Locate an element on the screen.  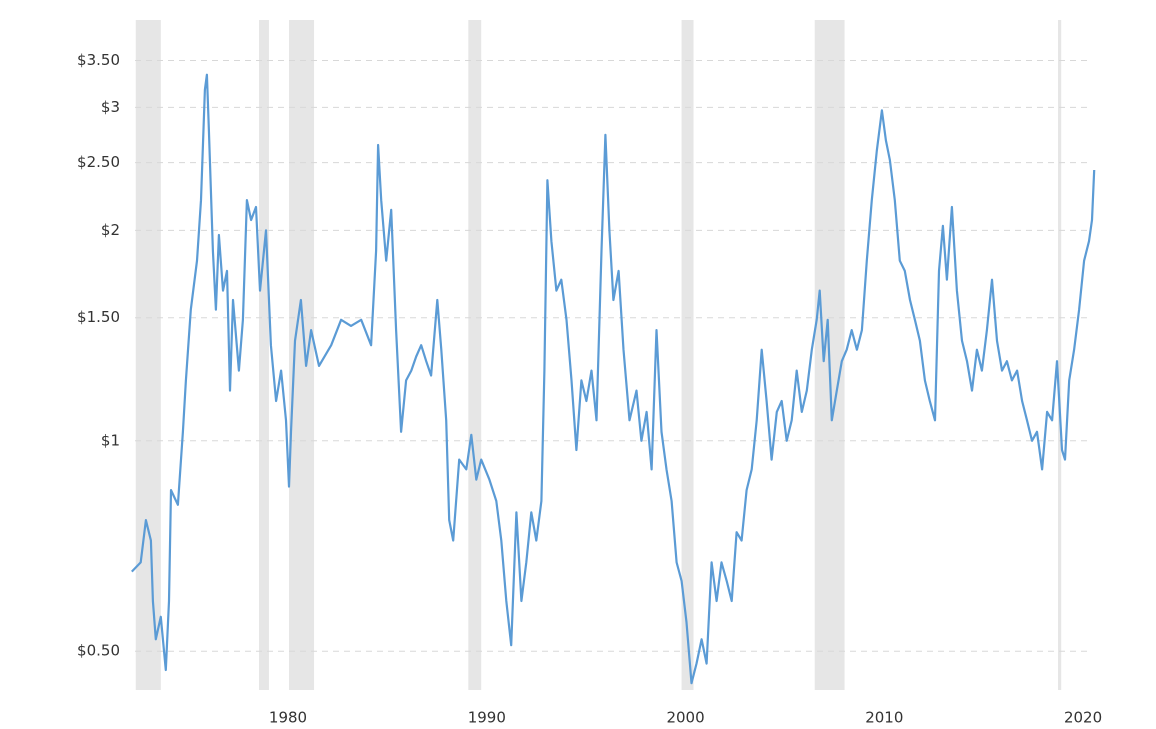
y-tick-label: $1 is located at coordinates (110, 440).